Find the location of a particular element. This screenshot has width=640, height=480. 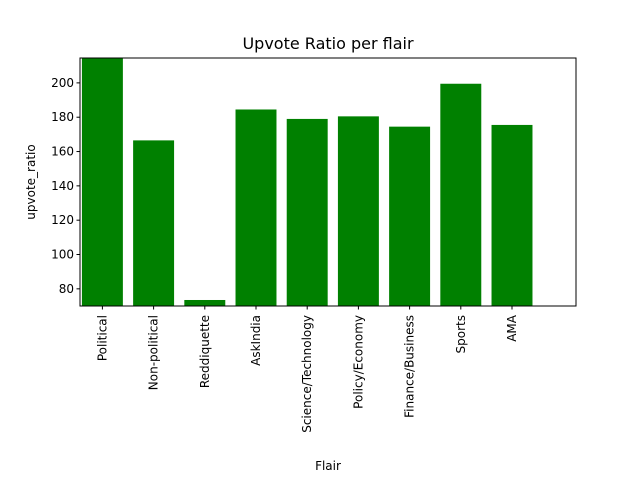

bar-askindia is located at coordinates (256, 208).